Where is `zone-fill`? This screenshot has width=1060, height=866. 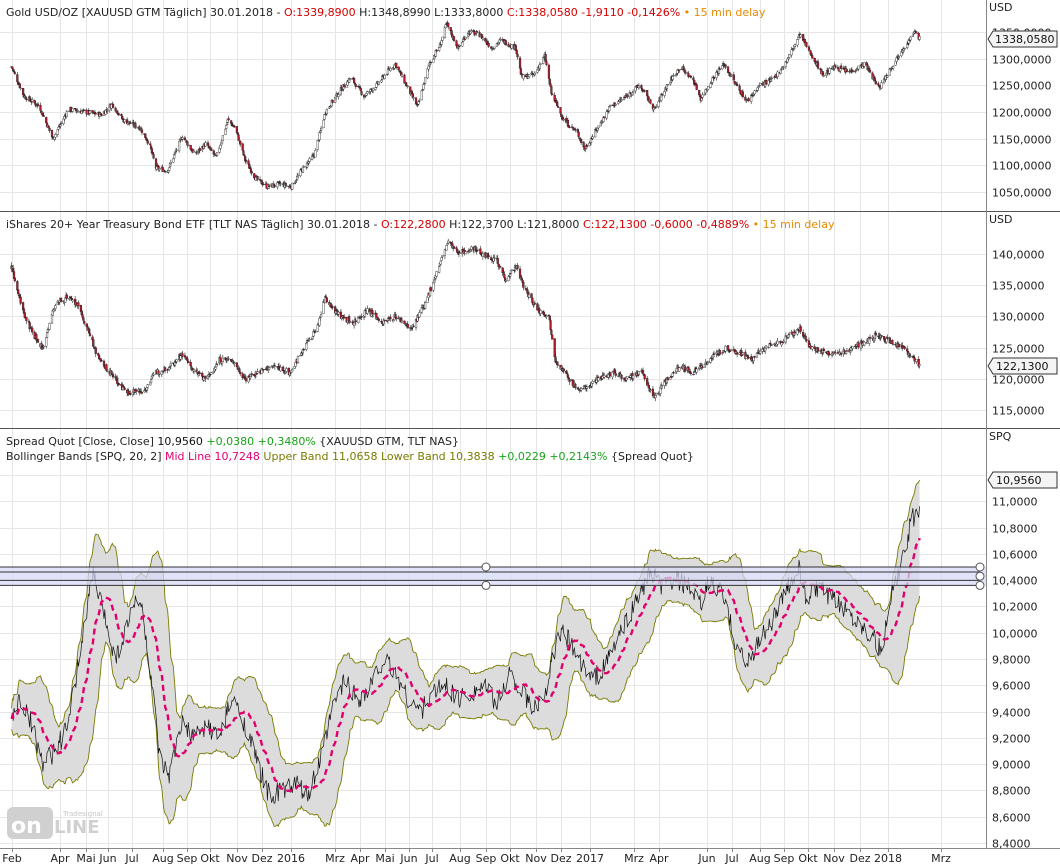
zone-fill is located at coordinates (493, 576).